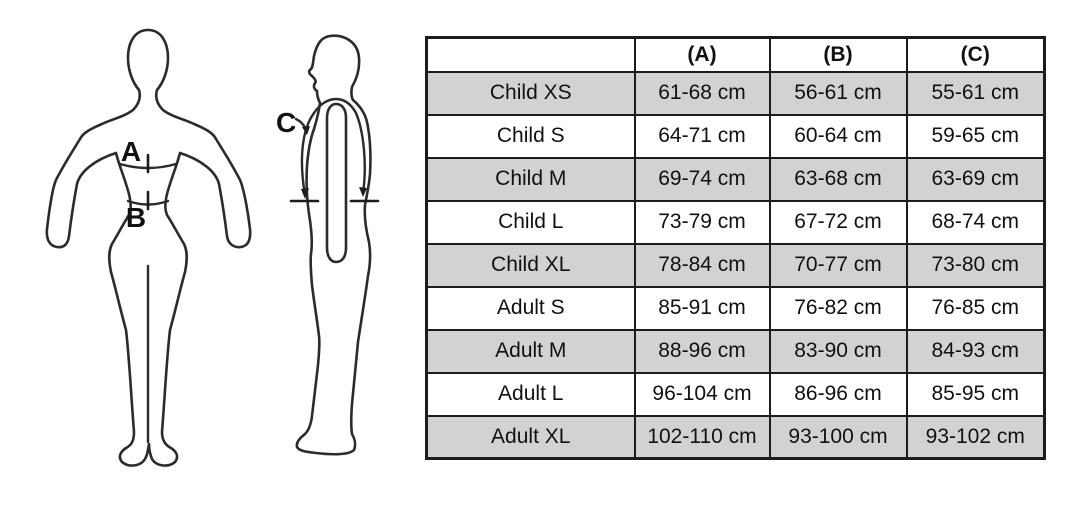 The width and height of the screenshot is (1080, 507). Describe the element at coordinates (286, 122) in the screenshot. I see `measurement-label-c: C` at that location.